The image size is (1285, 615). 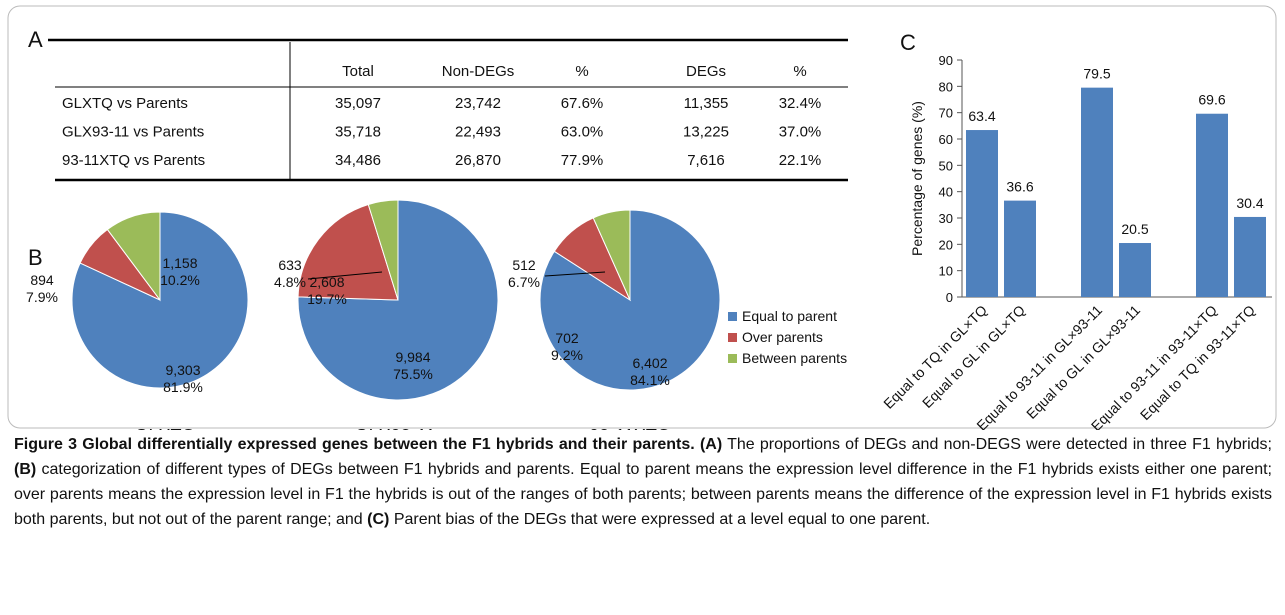 I want to click on value-label: 7.9%, so click(x=42, y=297).